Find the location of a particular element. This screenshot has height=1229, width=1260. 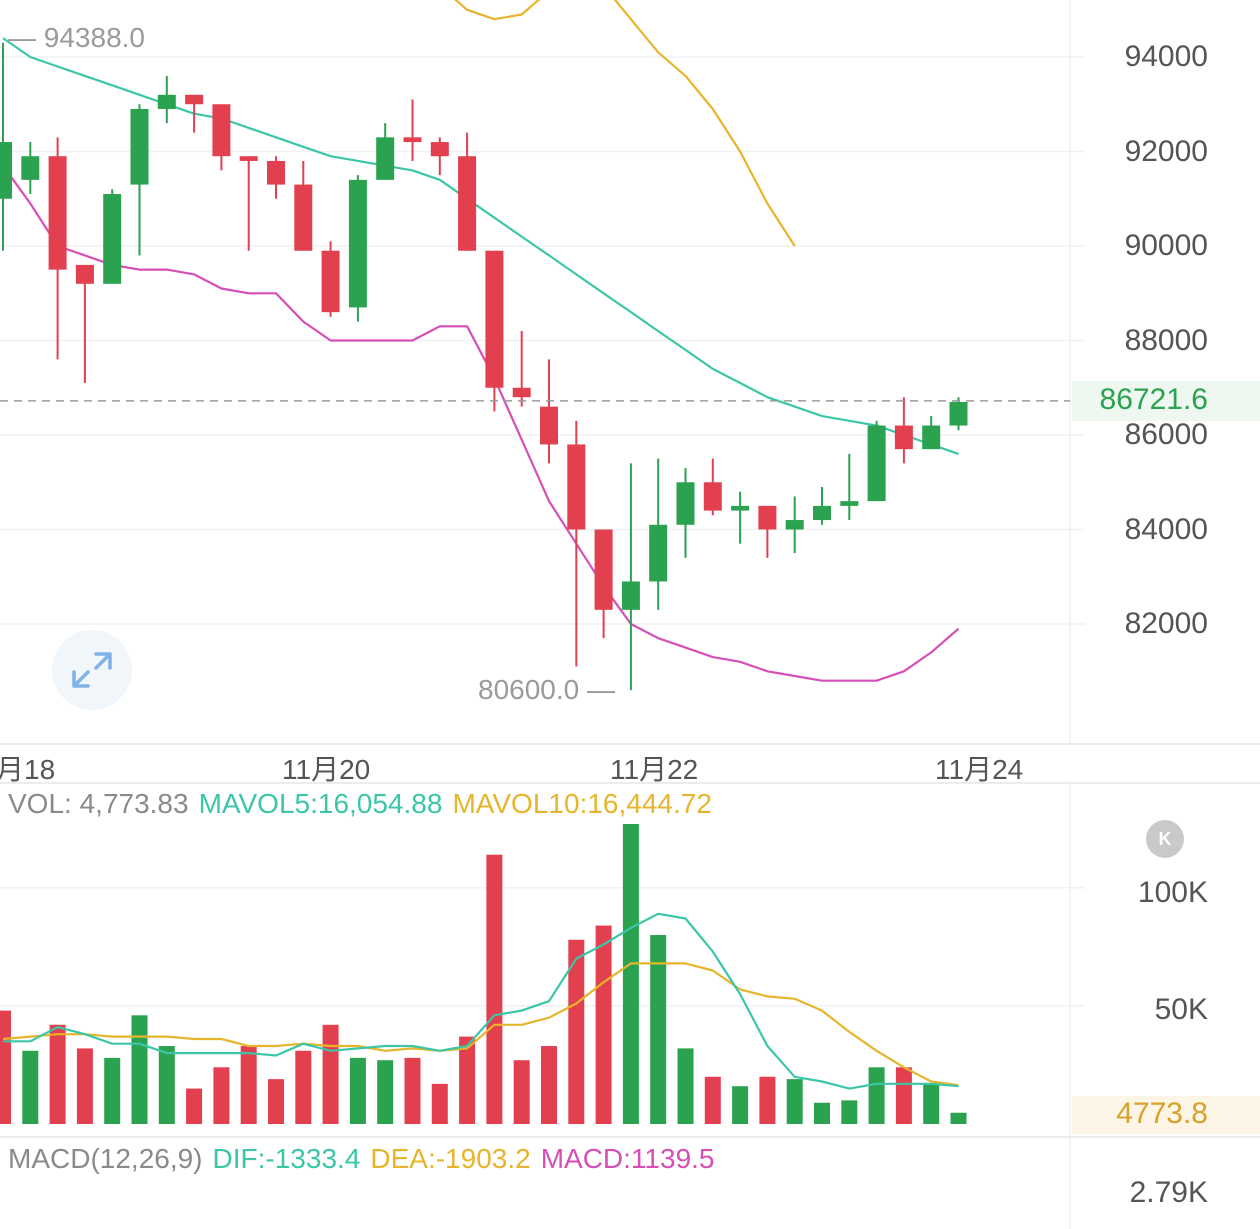

vol-tick-50k: 50K is located at coordinates (1181, 1009).